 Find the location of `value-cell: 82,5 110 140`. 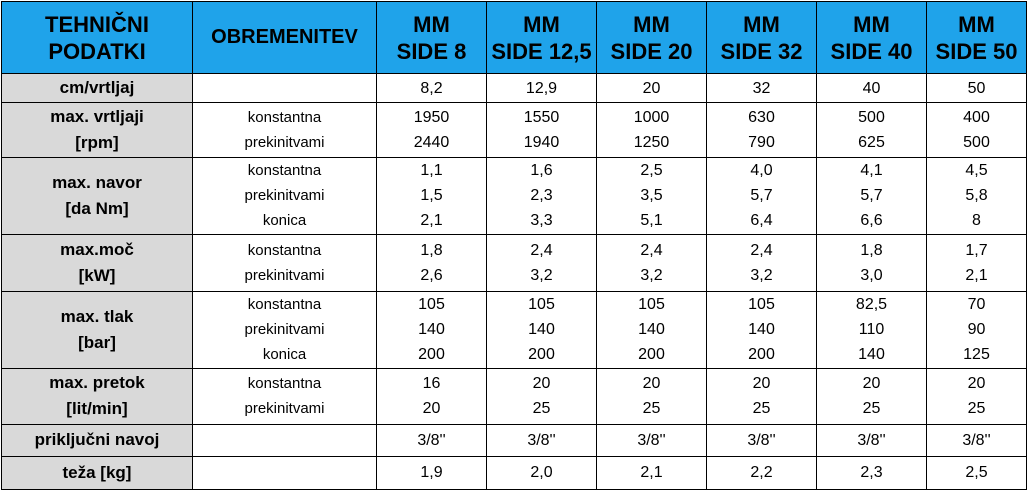

value-cell: 82,5 110 140 is located at coordinates (871, 329).